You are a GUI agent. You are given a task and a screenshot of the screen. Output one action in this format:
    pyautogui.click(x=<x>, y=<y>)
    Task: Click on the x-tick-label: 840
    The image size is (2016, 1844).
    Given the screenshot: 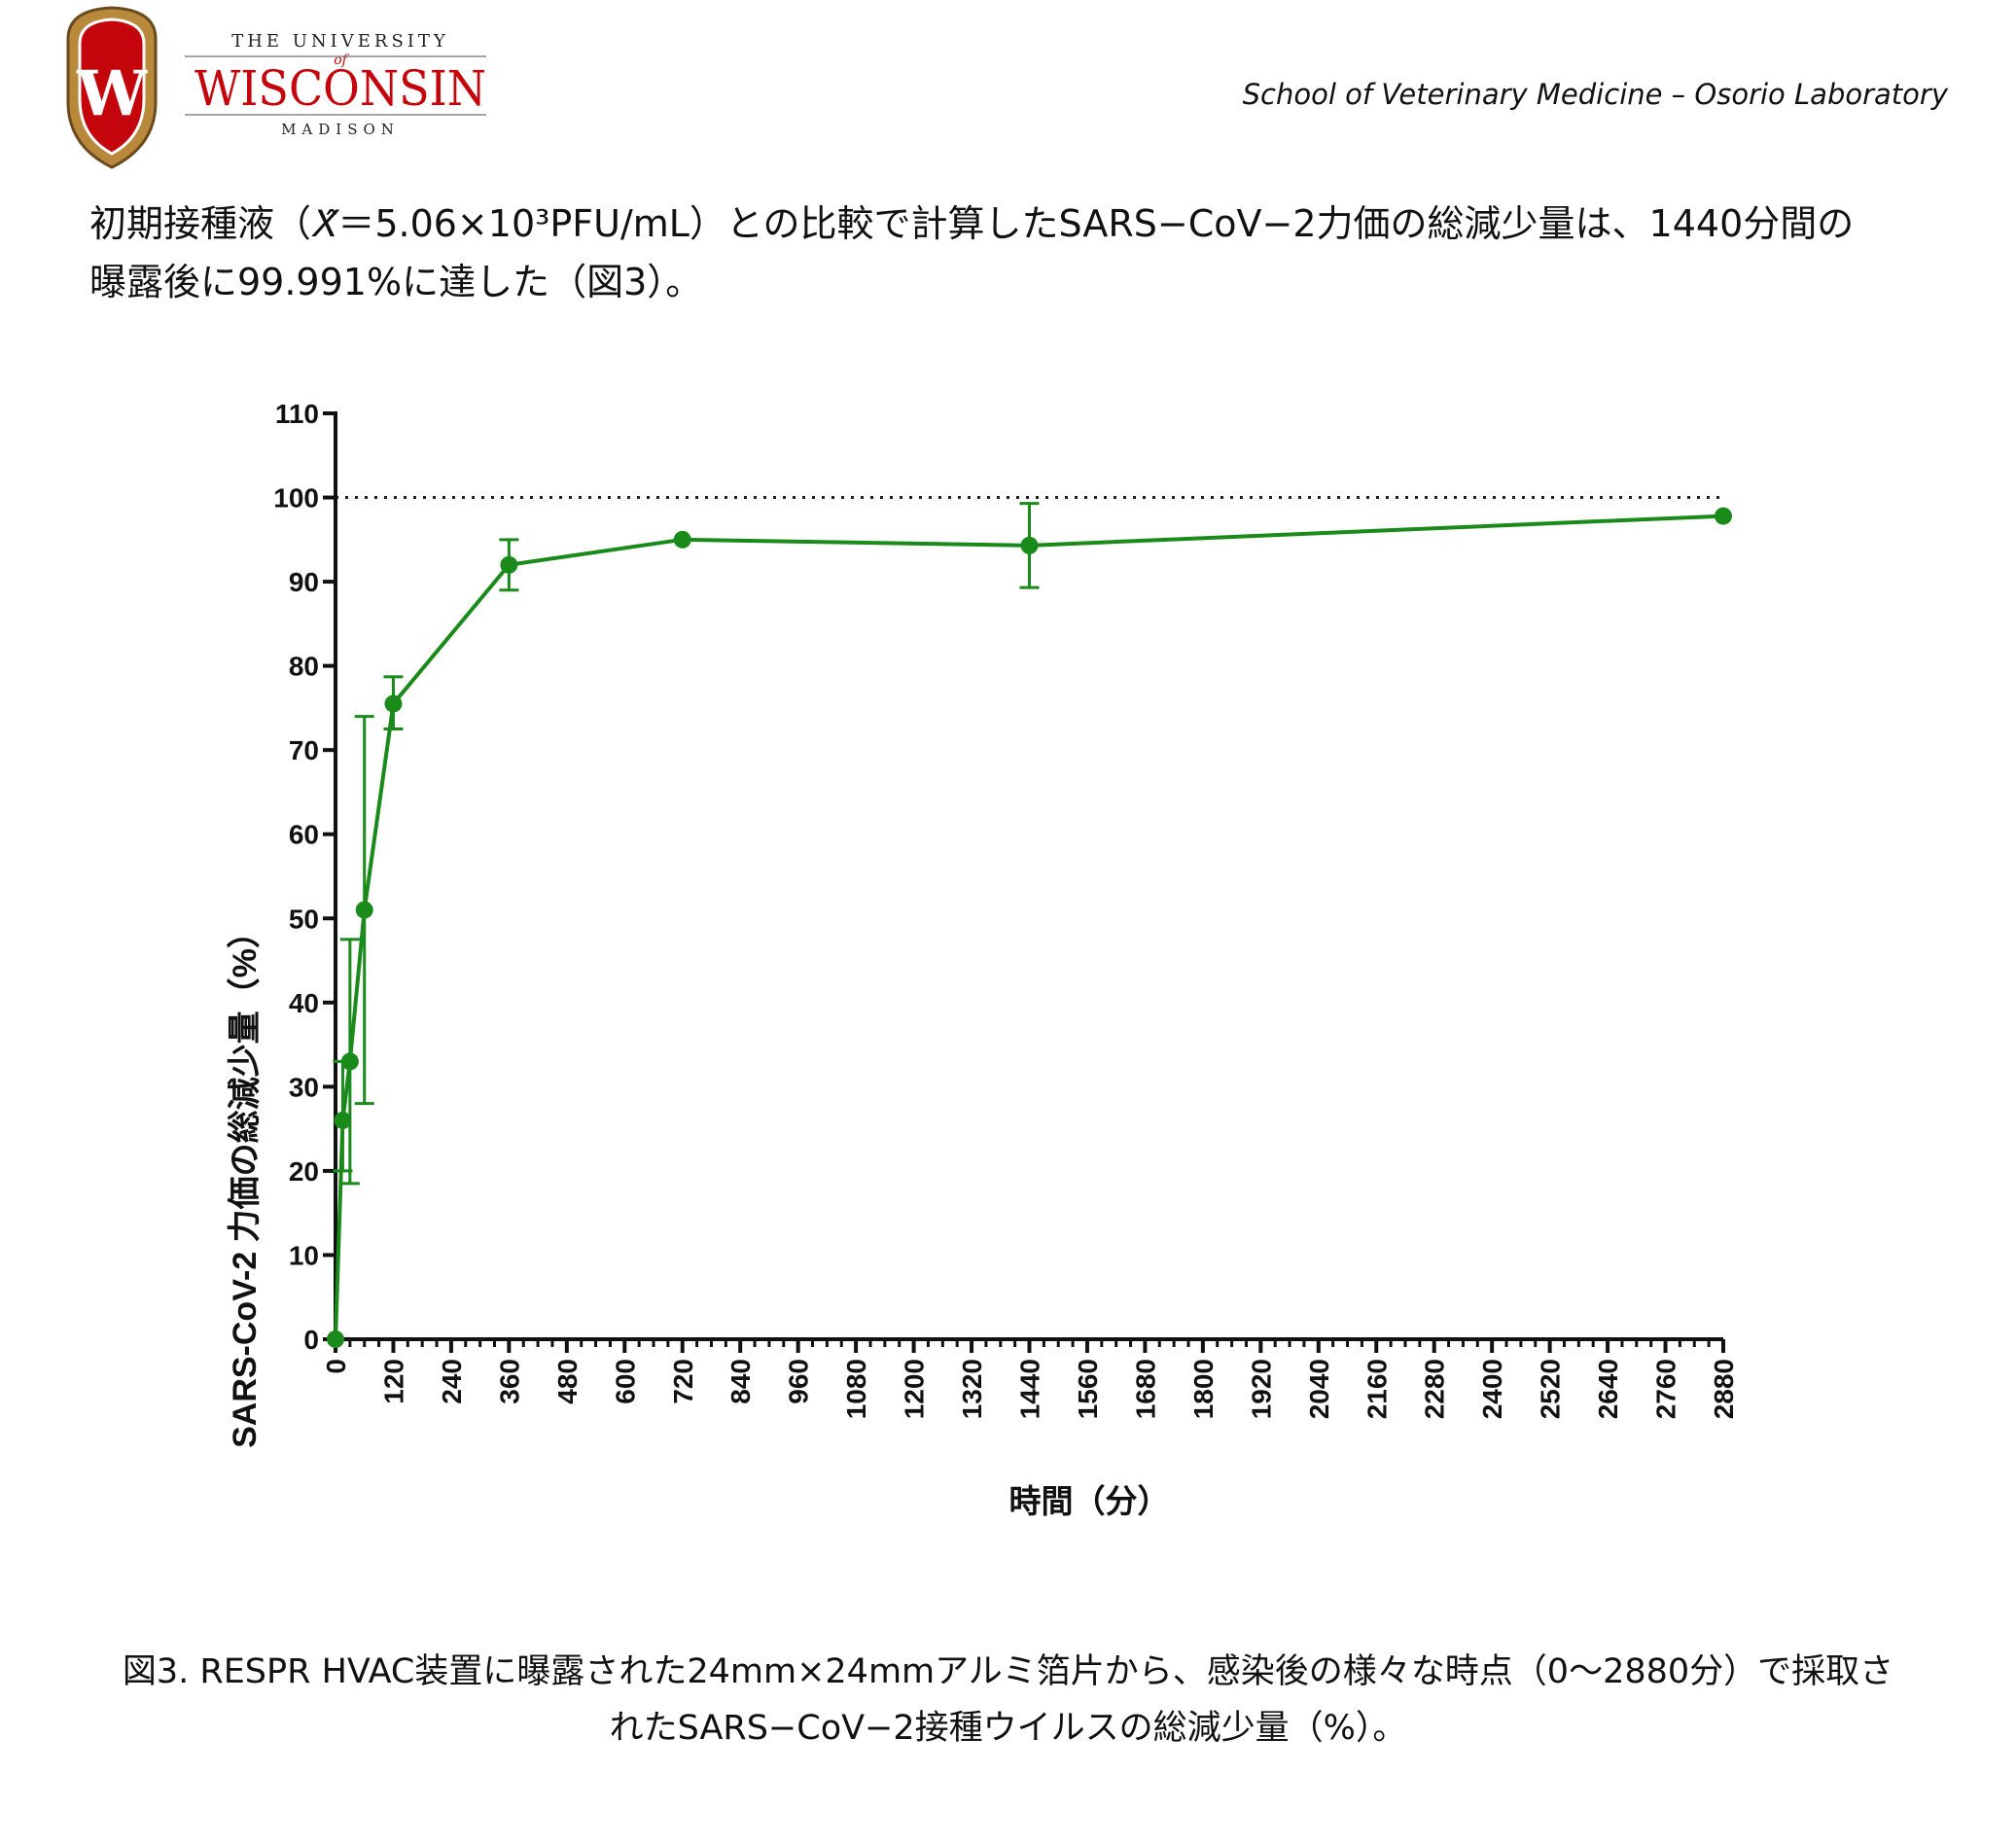 What is the action you would take?
    pyautogui.click(x=740, y=1381)
    